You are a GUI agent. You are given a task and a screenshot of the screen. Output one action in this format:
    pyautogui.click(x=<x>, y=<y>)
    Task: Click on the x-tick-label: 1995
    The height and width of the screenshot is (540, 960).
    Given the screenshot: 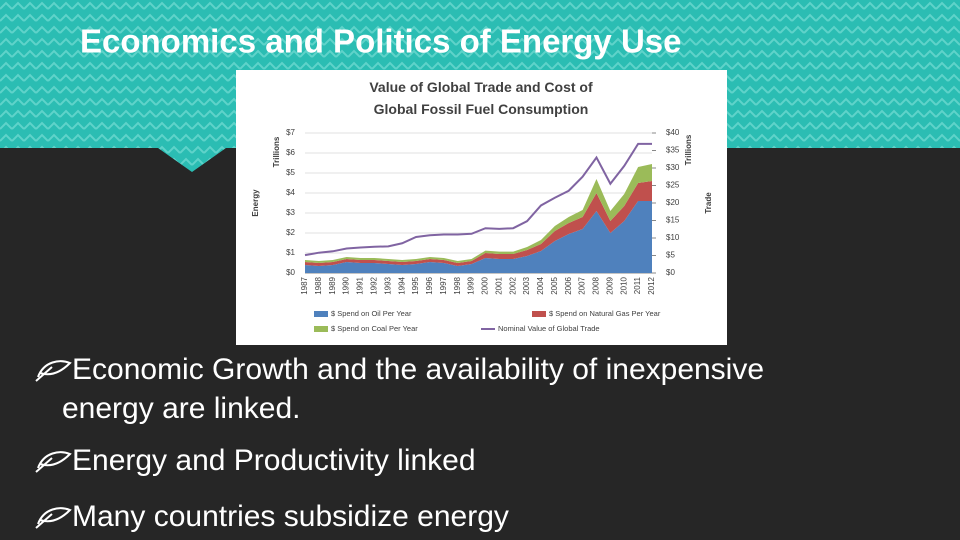 What is the action you would take?
    pyautogui.click(x=415, y=285)
    